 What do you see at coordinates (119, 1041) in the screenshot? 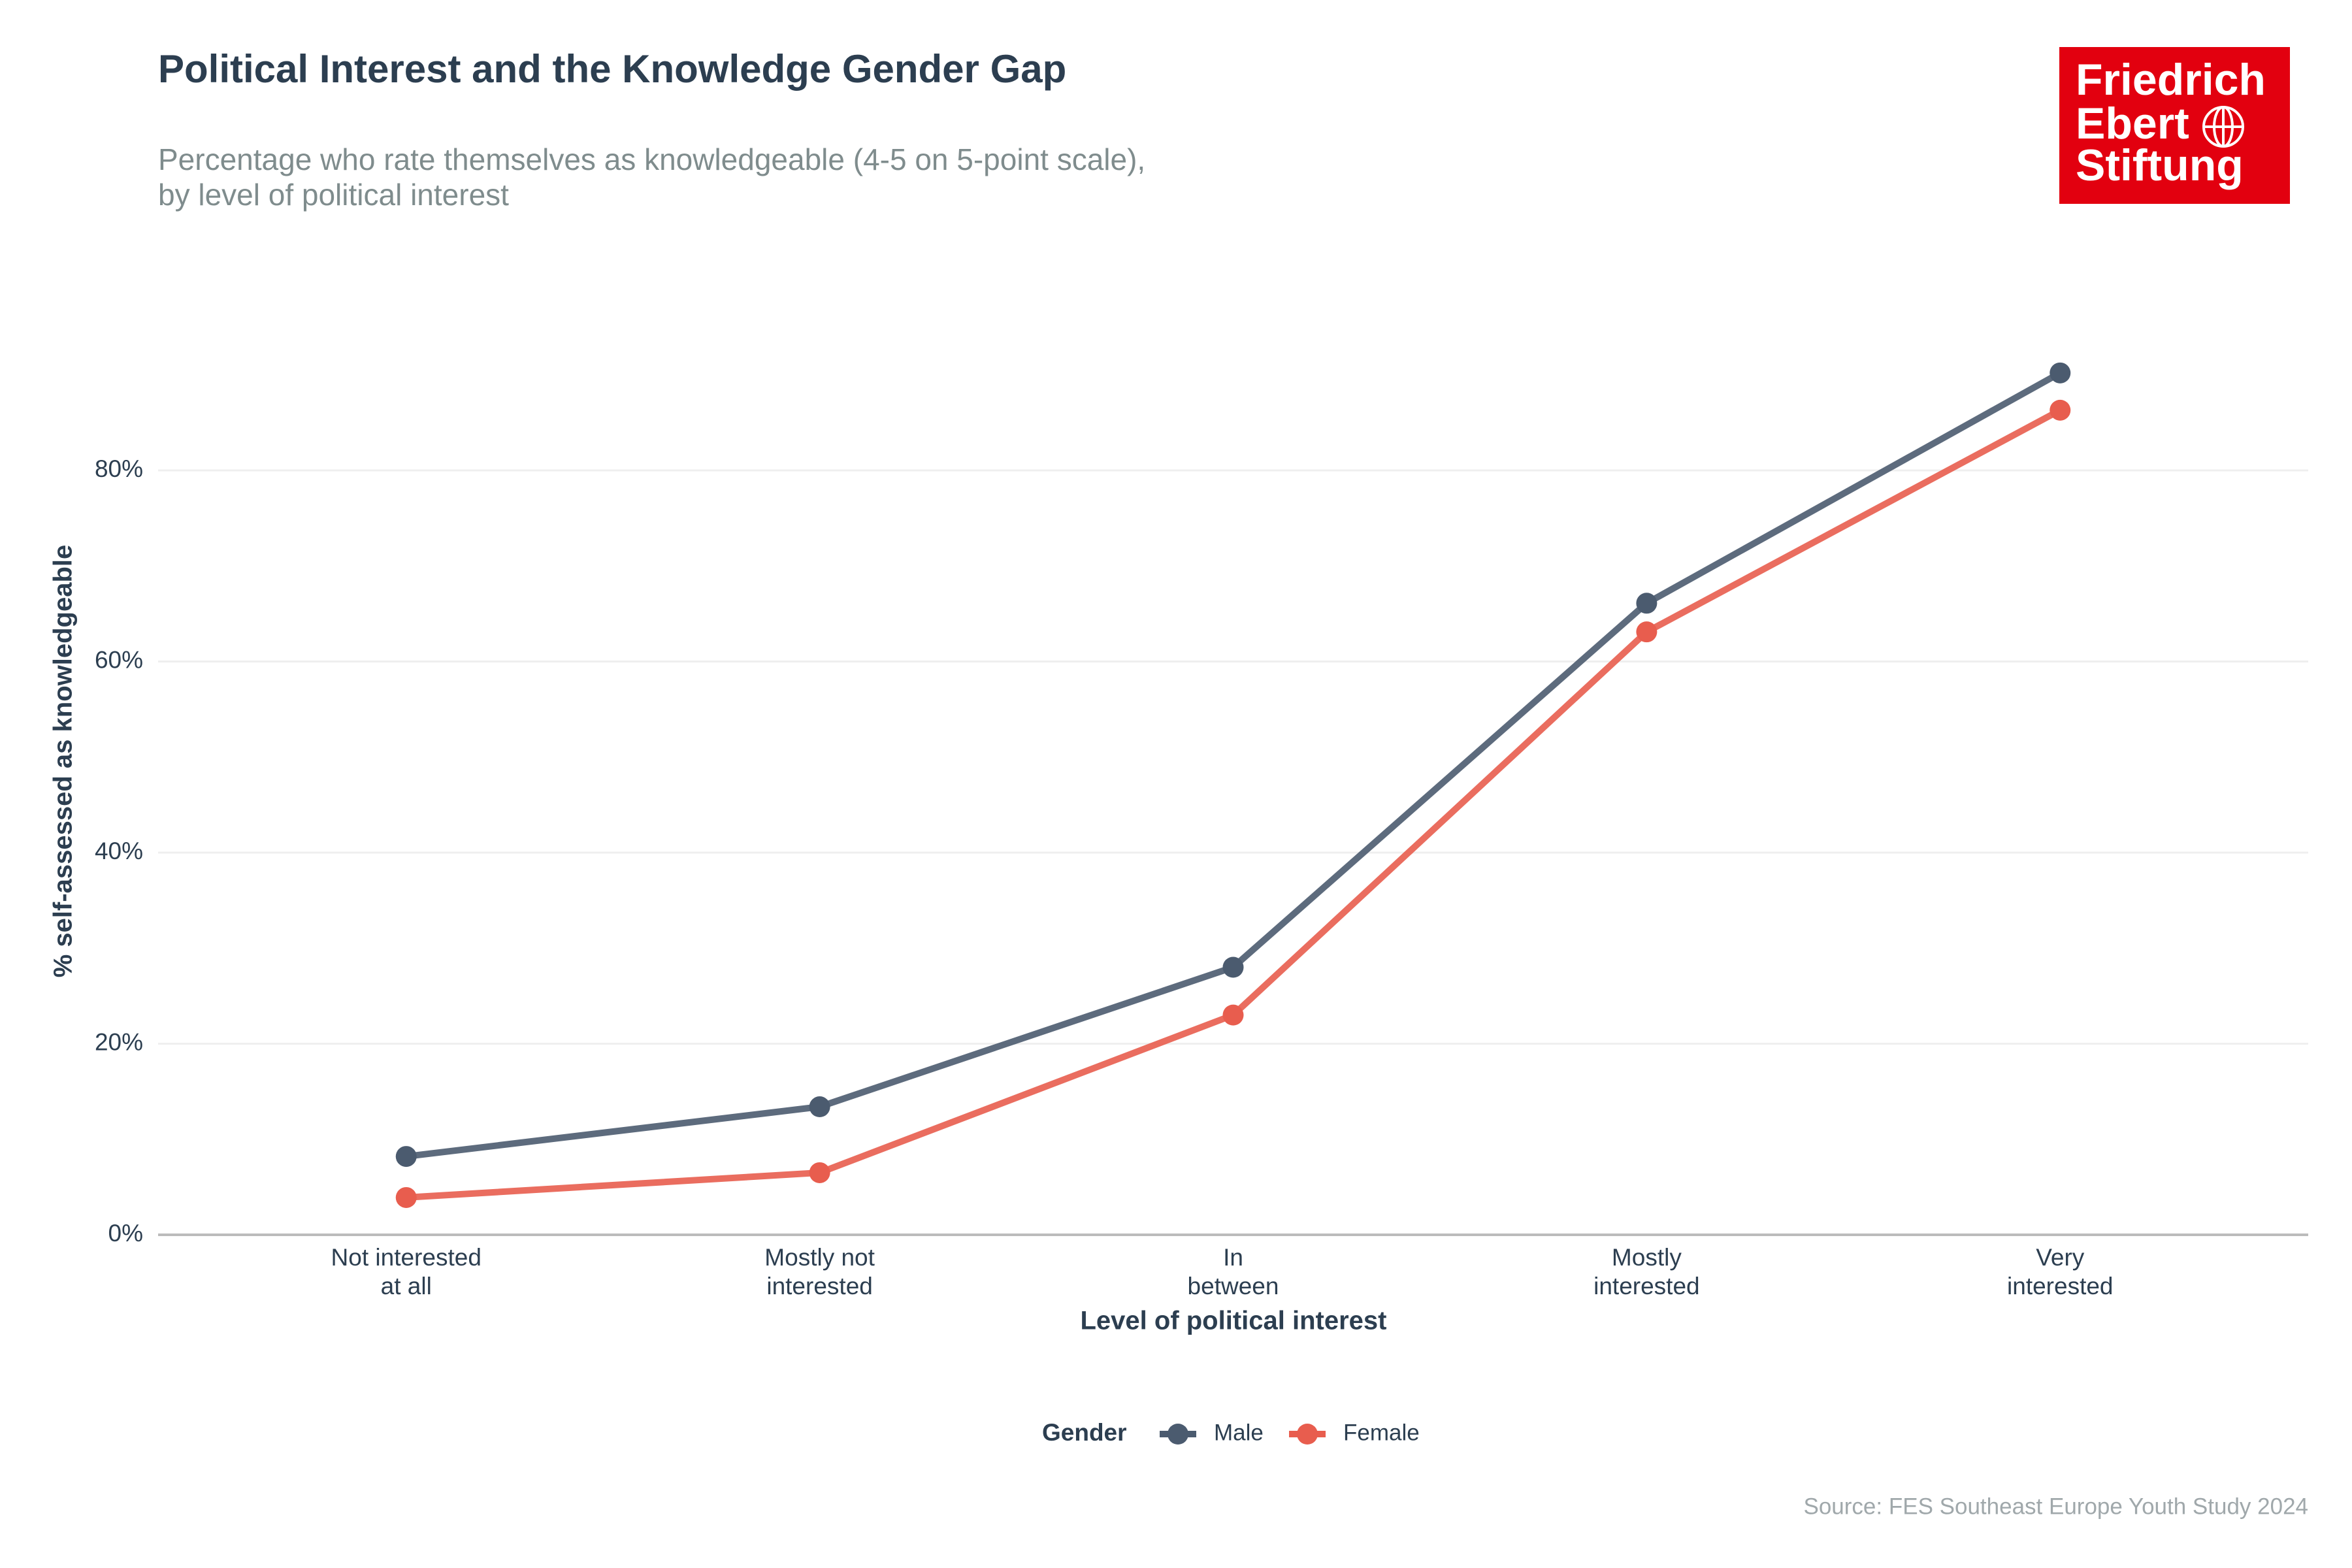
I see `y-tick-label: 20%` at bounding box center [119, 1041].